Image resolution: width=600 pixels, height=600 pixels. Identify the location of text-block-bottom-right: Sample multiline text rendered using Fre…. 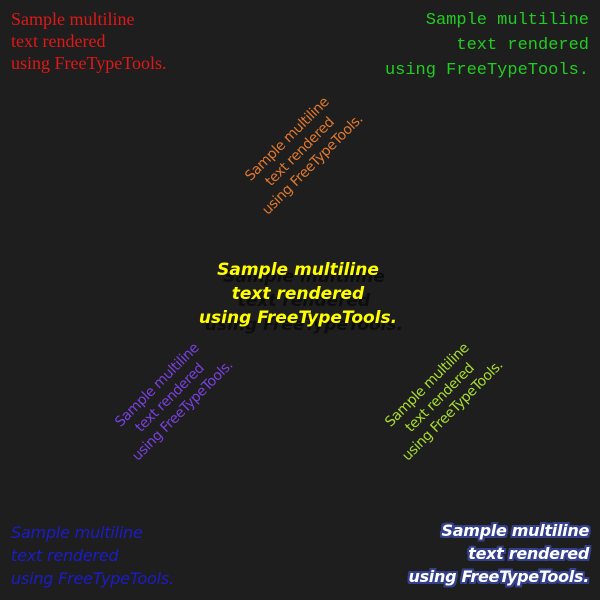
(498, 553).